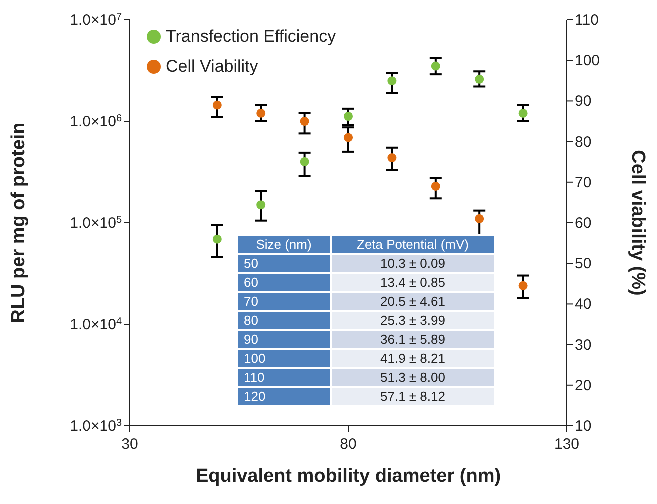  Describe the element at coordinates (96, 20) in the screenshot. I see `y-tick-label: 1.0×10$^{7}$` at that location.